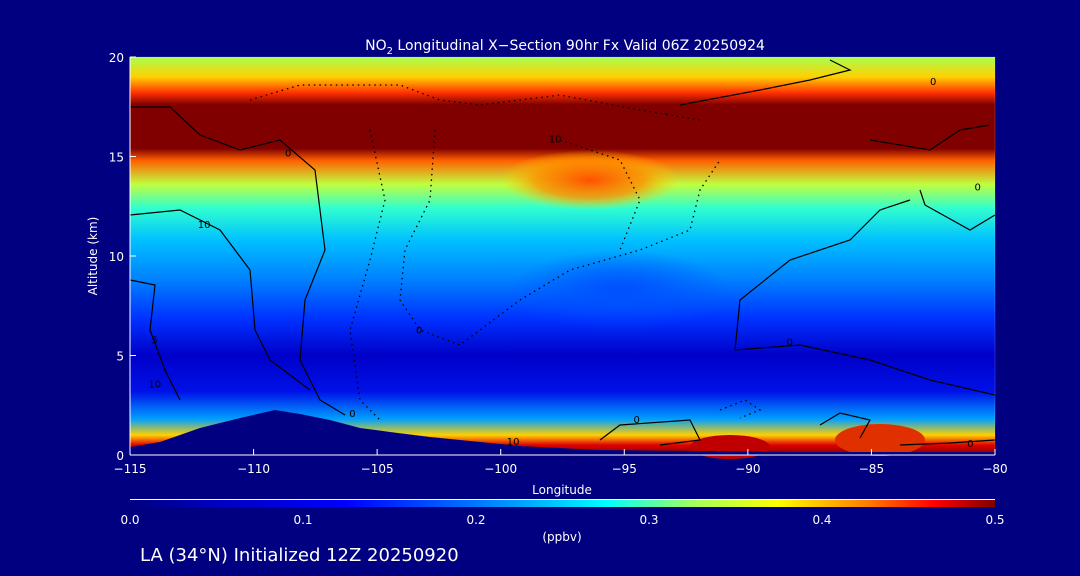 This screenshot has width=1080, height=576. I want to click on x-tick-label: −85, so click(871, 469).